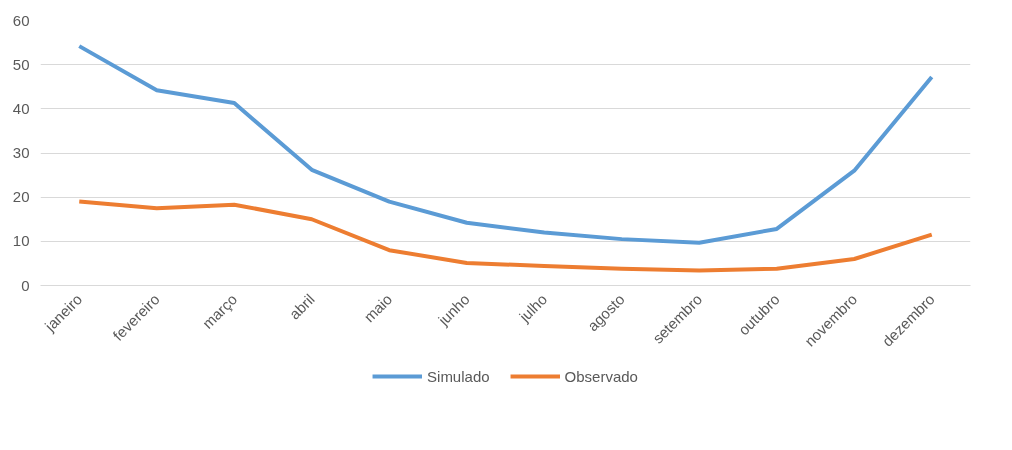 The width and height of the screenshot is (1012, 450). I want to click on y-tick-label: 30, so click(21, 152).